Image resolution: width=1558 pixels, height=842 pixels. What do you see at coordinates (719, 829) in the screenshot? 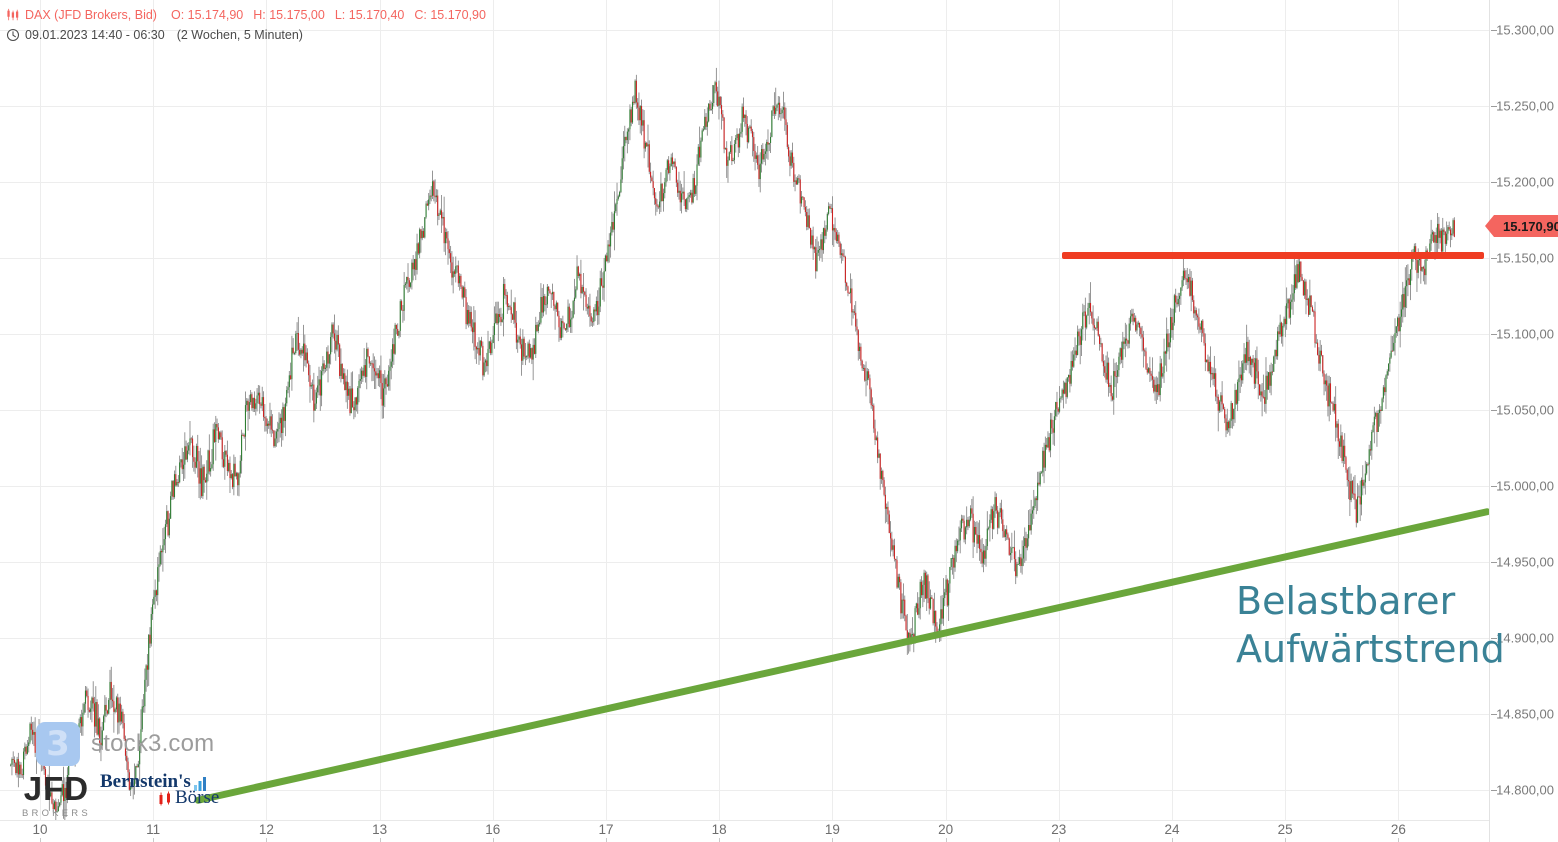
I see `time-tick-label: 18` at bounding box center [719, 829].